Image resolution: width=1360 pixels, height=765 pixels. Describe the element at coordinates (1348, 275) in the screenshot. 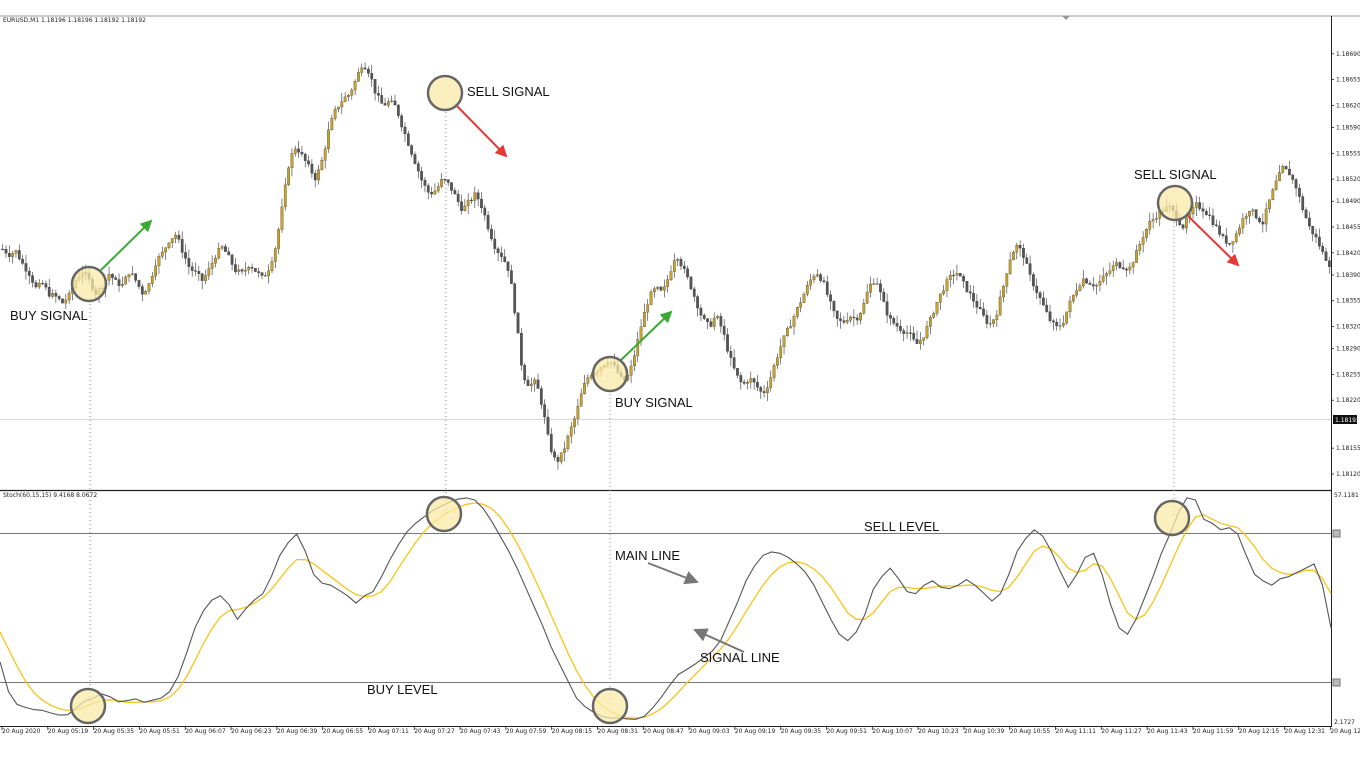

I see `price-tick-label: 1.18390` at that location.